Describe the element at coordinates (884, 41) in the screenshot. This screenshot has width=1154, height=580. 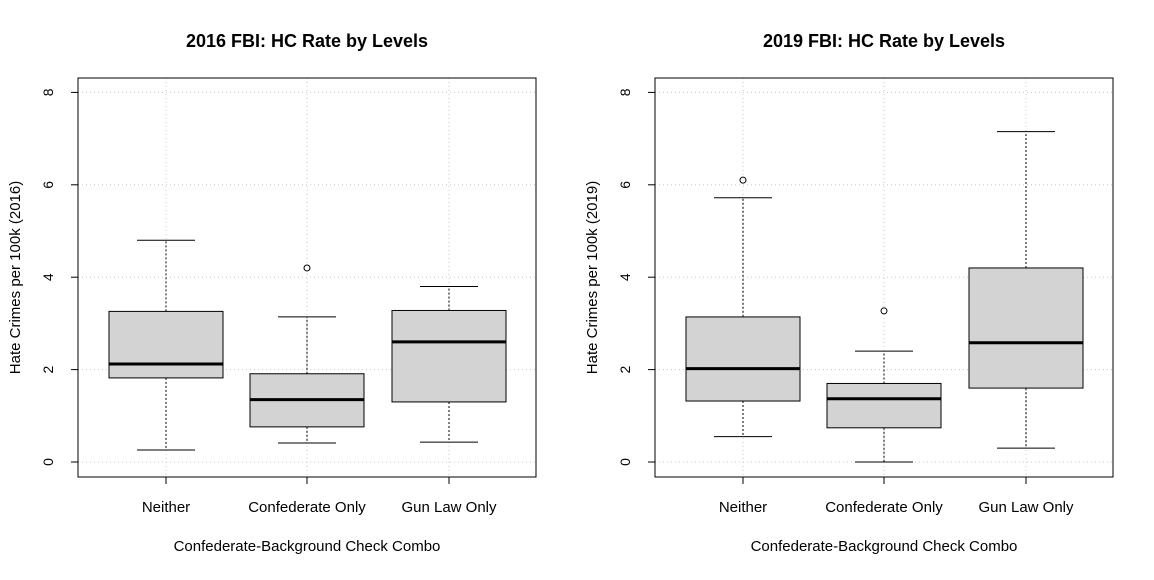
I see `chart-title: 2019 FBI: HC Rate by Levels` at that location.